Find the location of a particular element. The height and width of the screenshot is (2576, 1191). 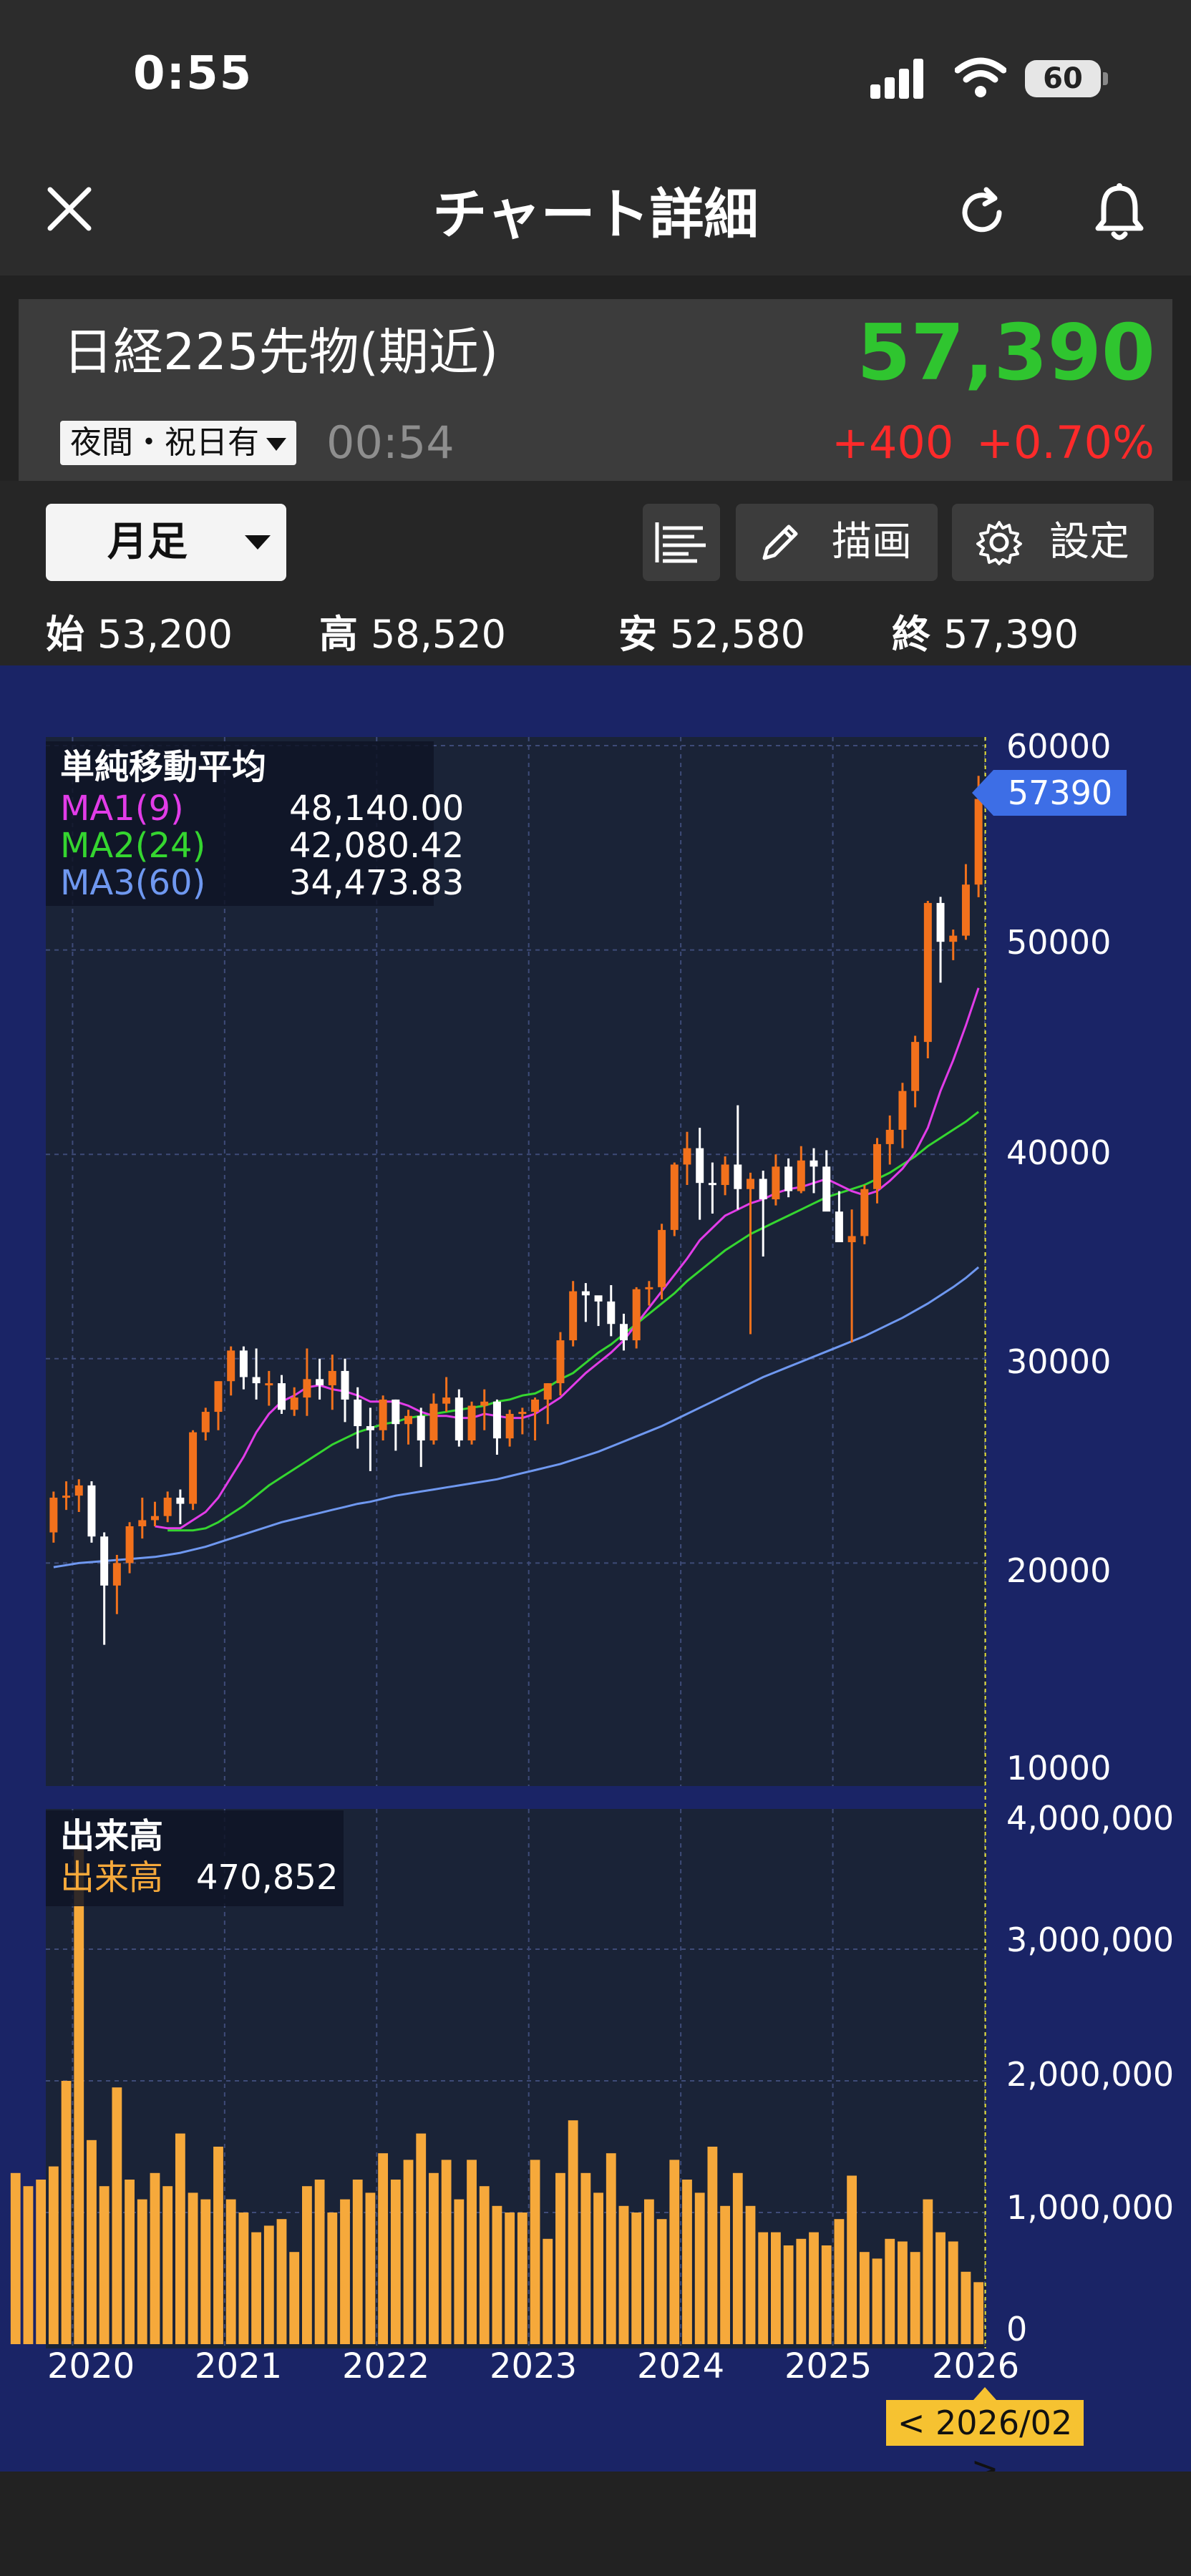

refresh-icon is located at coordinates (982, 212).